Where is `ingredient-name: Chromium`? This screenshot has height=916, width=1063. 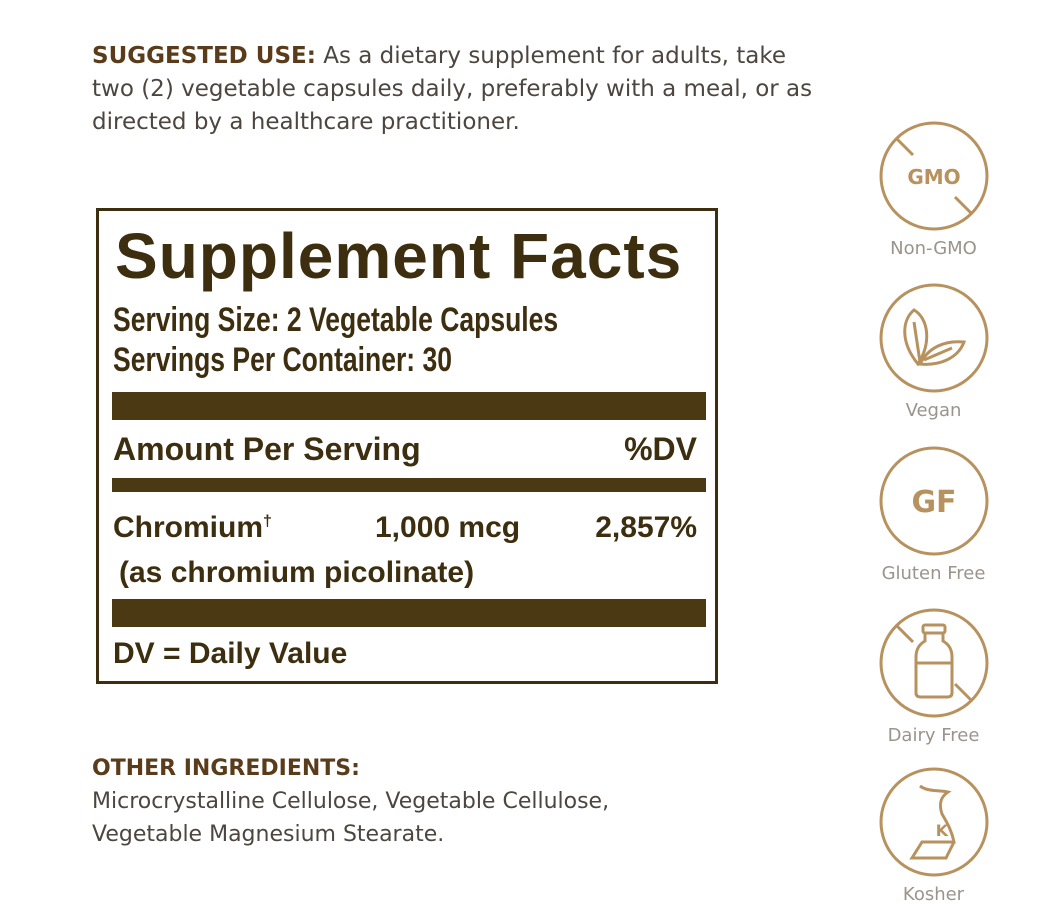
ingredient-name: Chromium is located at coordinates (188, 527).